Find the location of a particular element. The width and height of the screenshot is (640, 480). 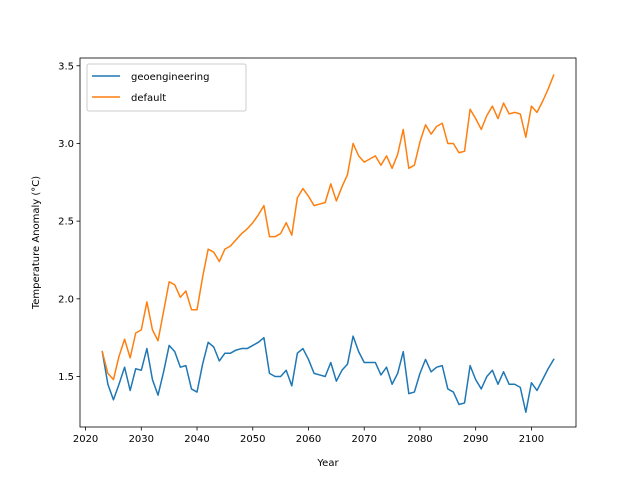

series-line-geoengineering is located at coordinates (328, 374).